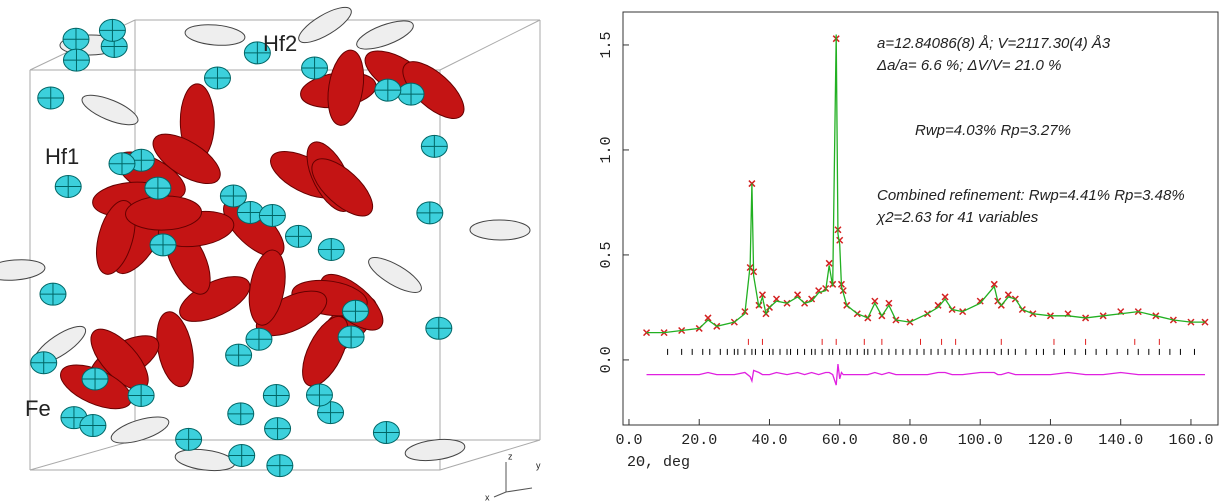  Describe the element at coordinates (487, 497) in the screenshot. I see `axis-triad-label: x` at that location.